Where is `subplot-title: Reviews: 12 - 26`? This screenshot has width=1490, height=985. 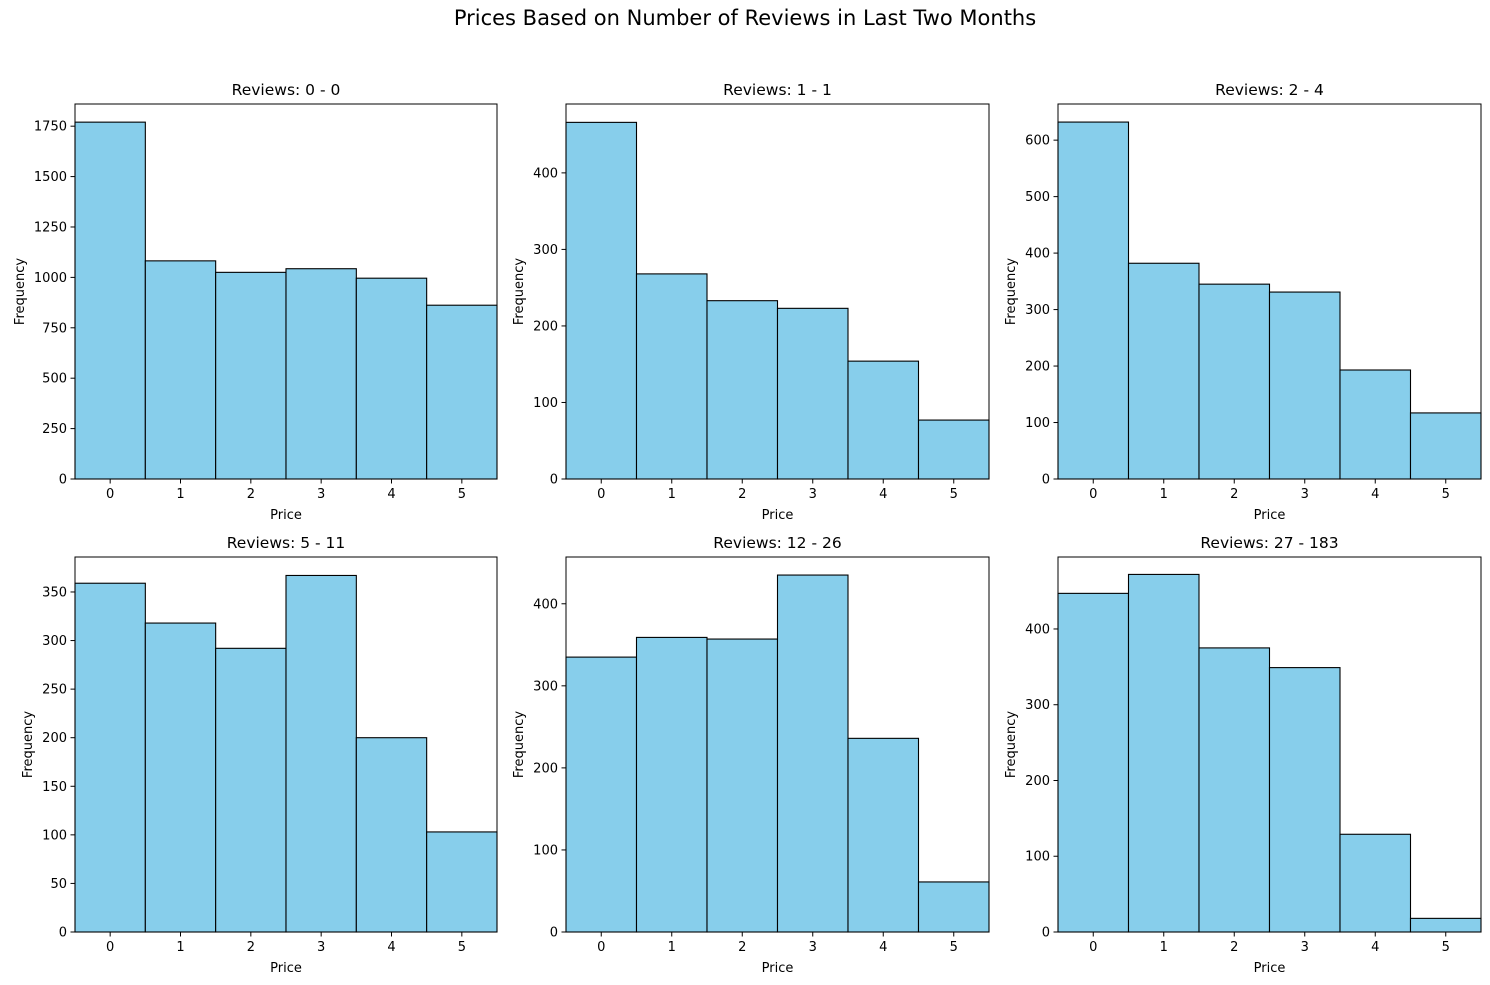 subplot-title: Reviews: 12 - 26 is located at coordinates (777, 543).